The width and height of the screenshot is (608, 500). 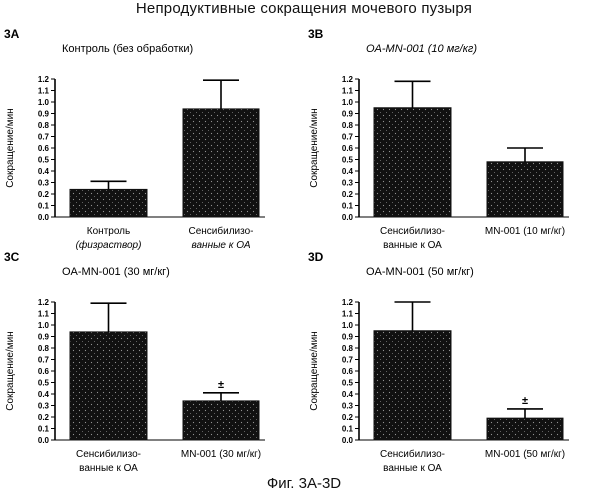 I want to click on figure-caption: Фиг. 3А-3D, so click(x=304, y=483).